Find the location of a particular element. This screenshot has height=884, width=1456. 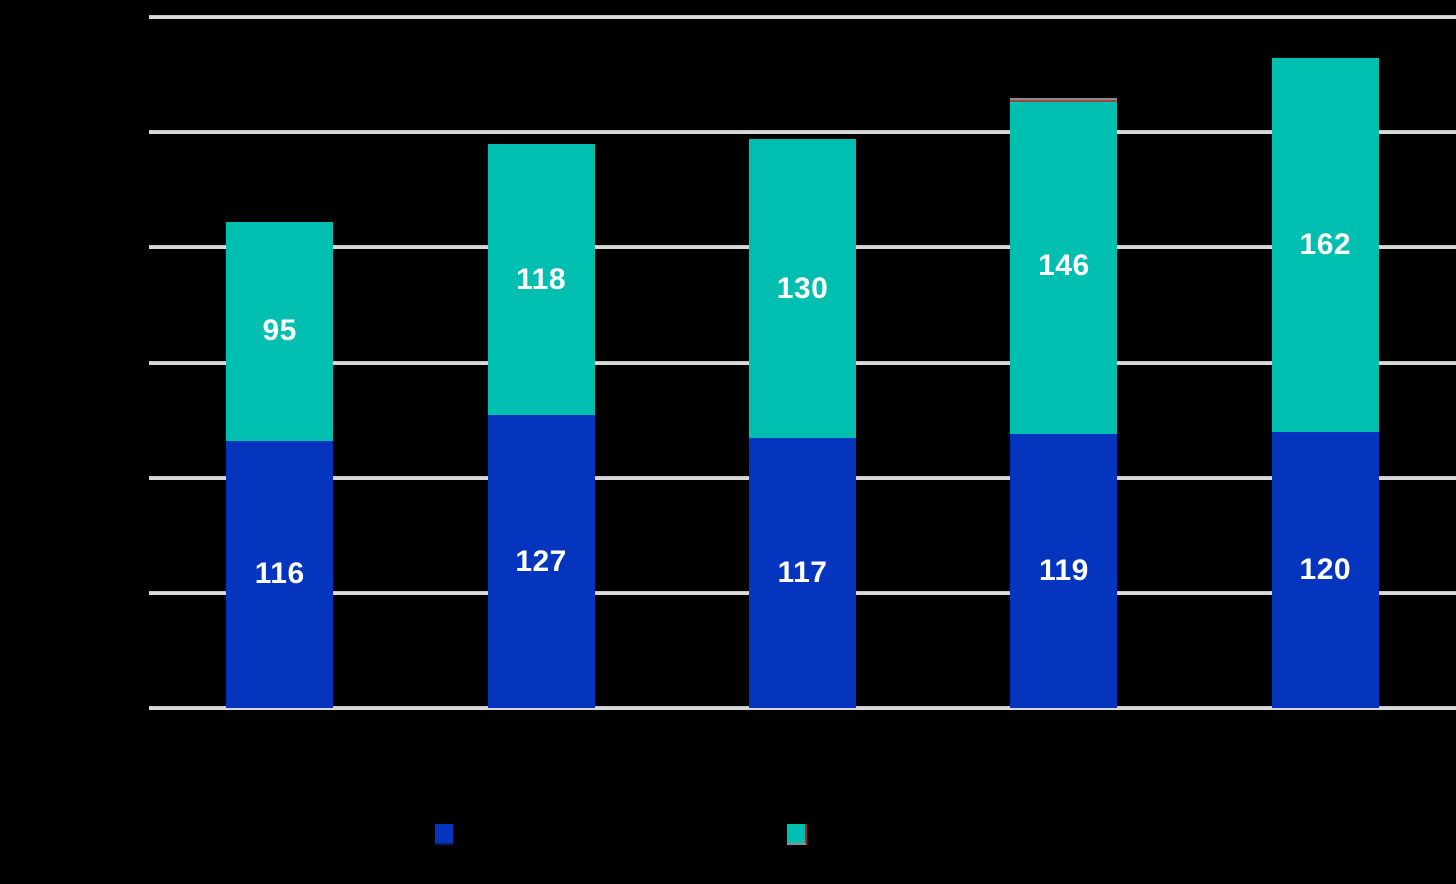

bar-stack: 130 117 is located at coordinates (802, 423).